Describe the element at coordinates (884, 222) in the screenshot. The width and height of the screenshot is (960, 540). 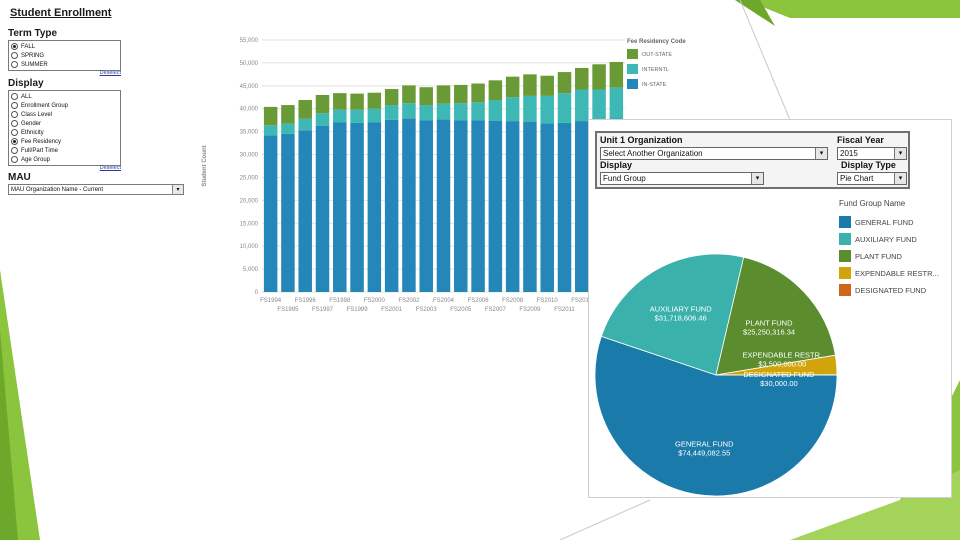
I see `pie-legend-label: GENERAL FUND` at that location.